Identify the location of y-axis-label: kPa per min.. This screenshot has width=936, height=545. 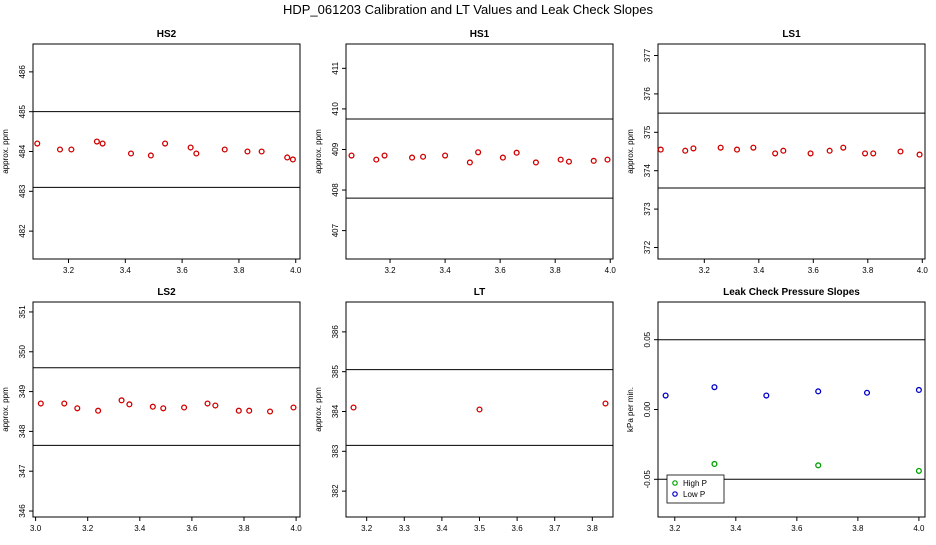
(630, 409).